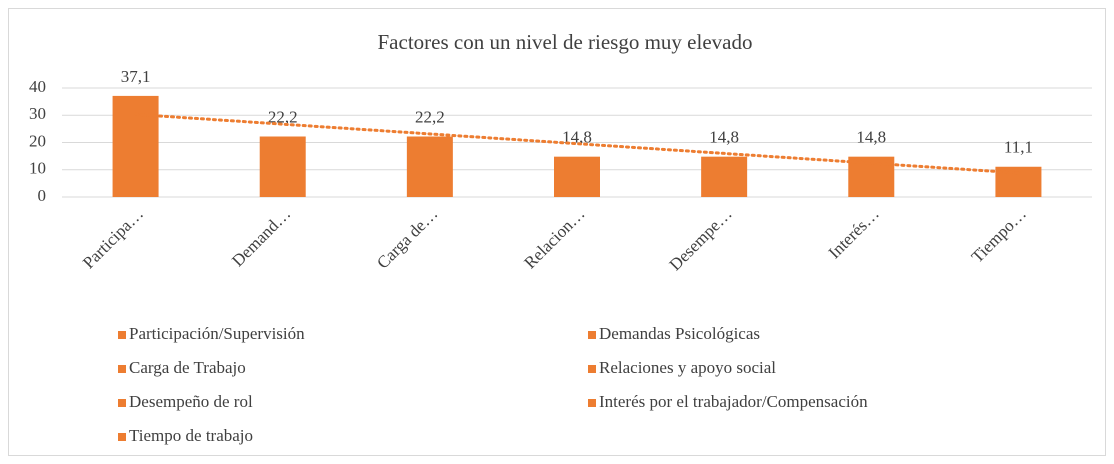 Image resolution: width=1114 pixels, height=464 pixels. I want to click on trendline, so click(577, 143).